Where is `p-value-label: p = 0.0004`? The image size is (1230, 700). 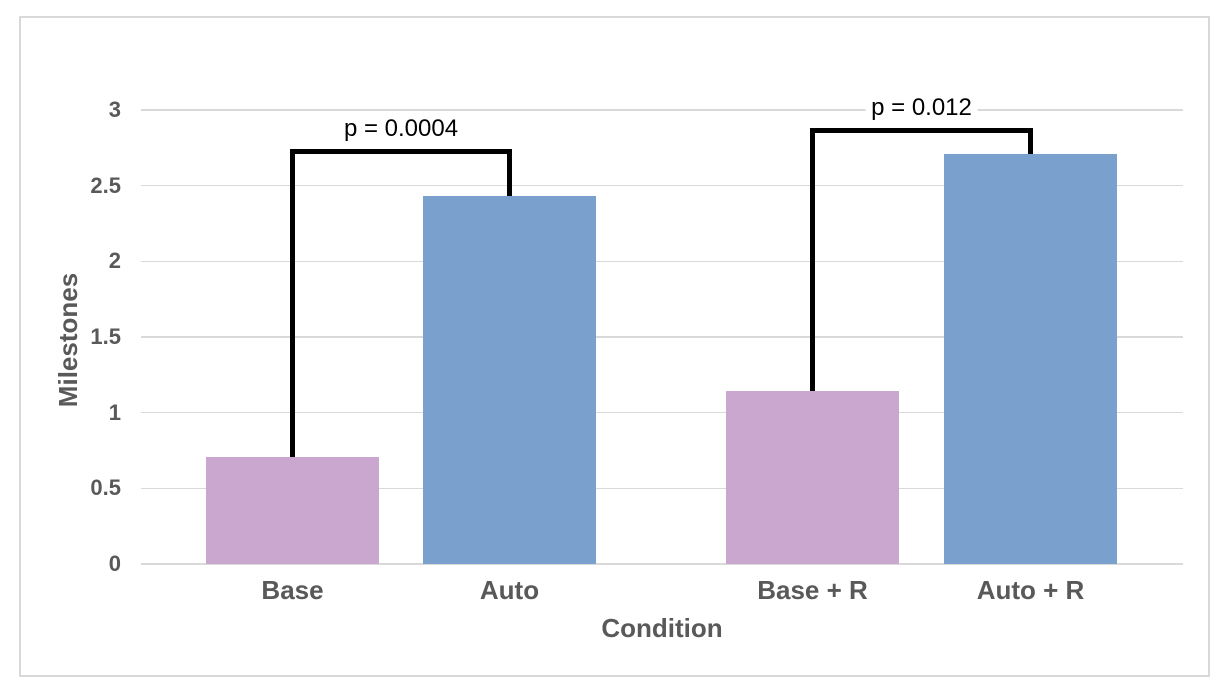 p-value-label: p = 0.0004 is located at coordinates (401, 129).